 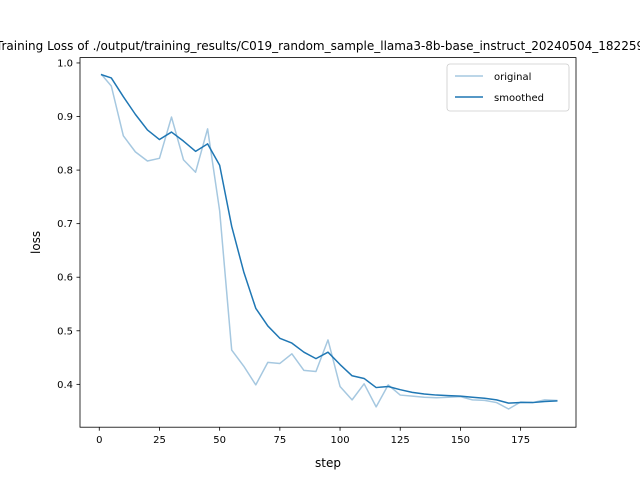 What do you see at coordinates (99, 440) in the screenshot?
I see `x-tick-label: 0` at bounding box center [99, 440].